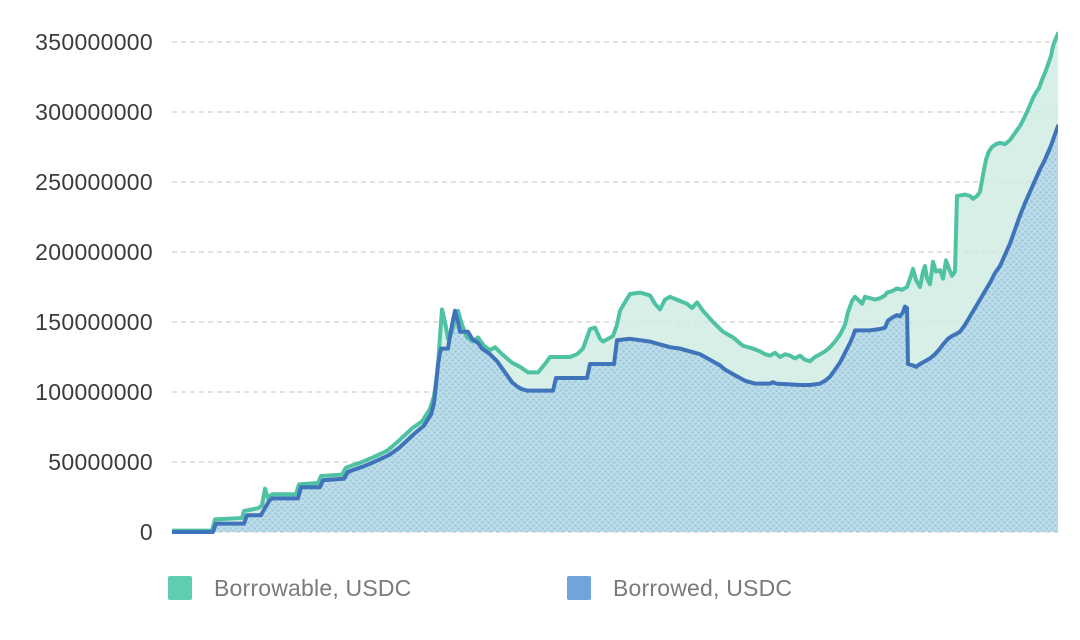 The height and width of the screenshot is (640, 1080). Describe the element at coordinates (313, 587) in the screenshot. I see `legend-label-borrowable: Borrowable, USDC` at that location.